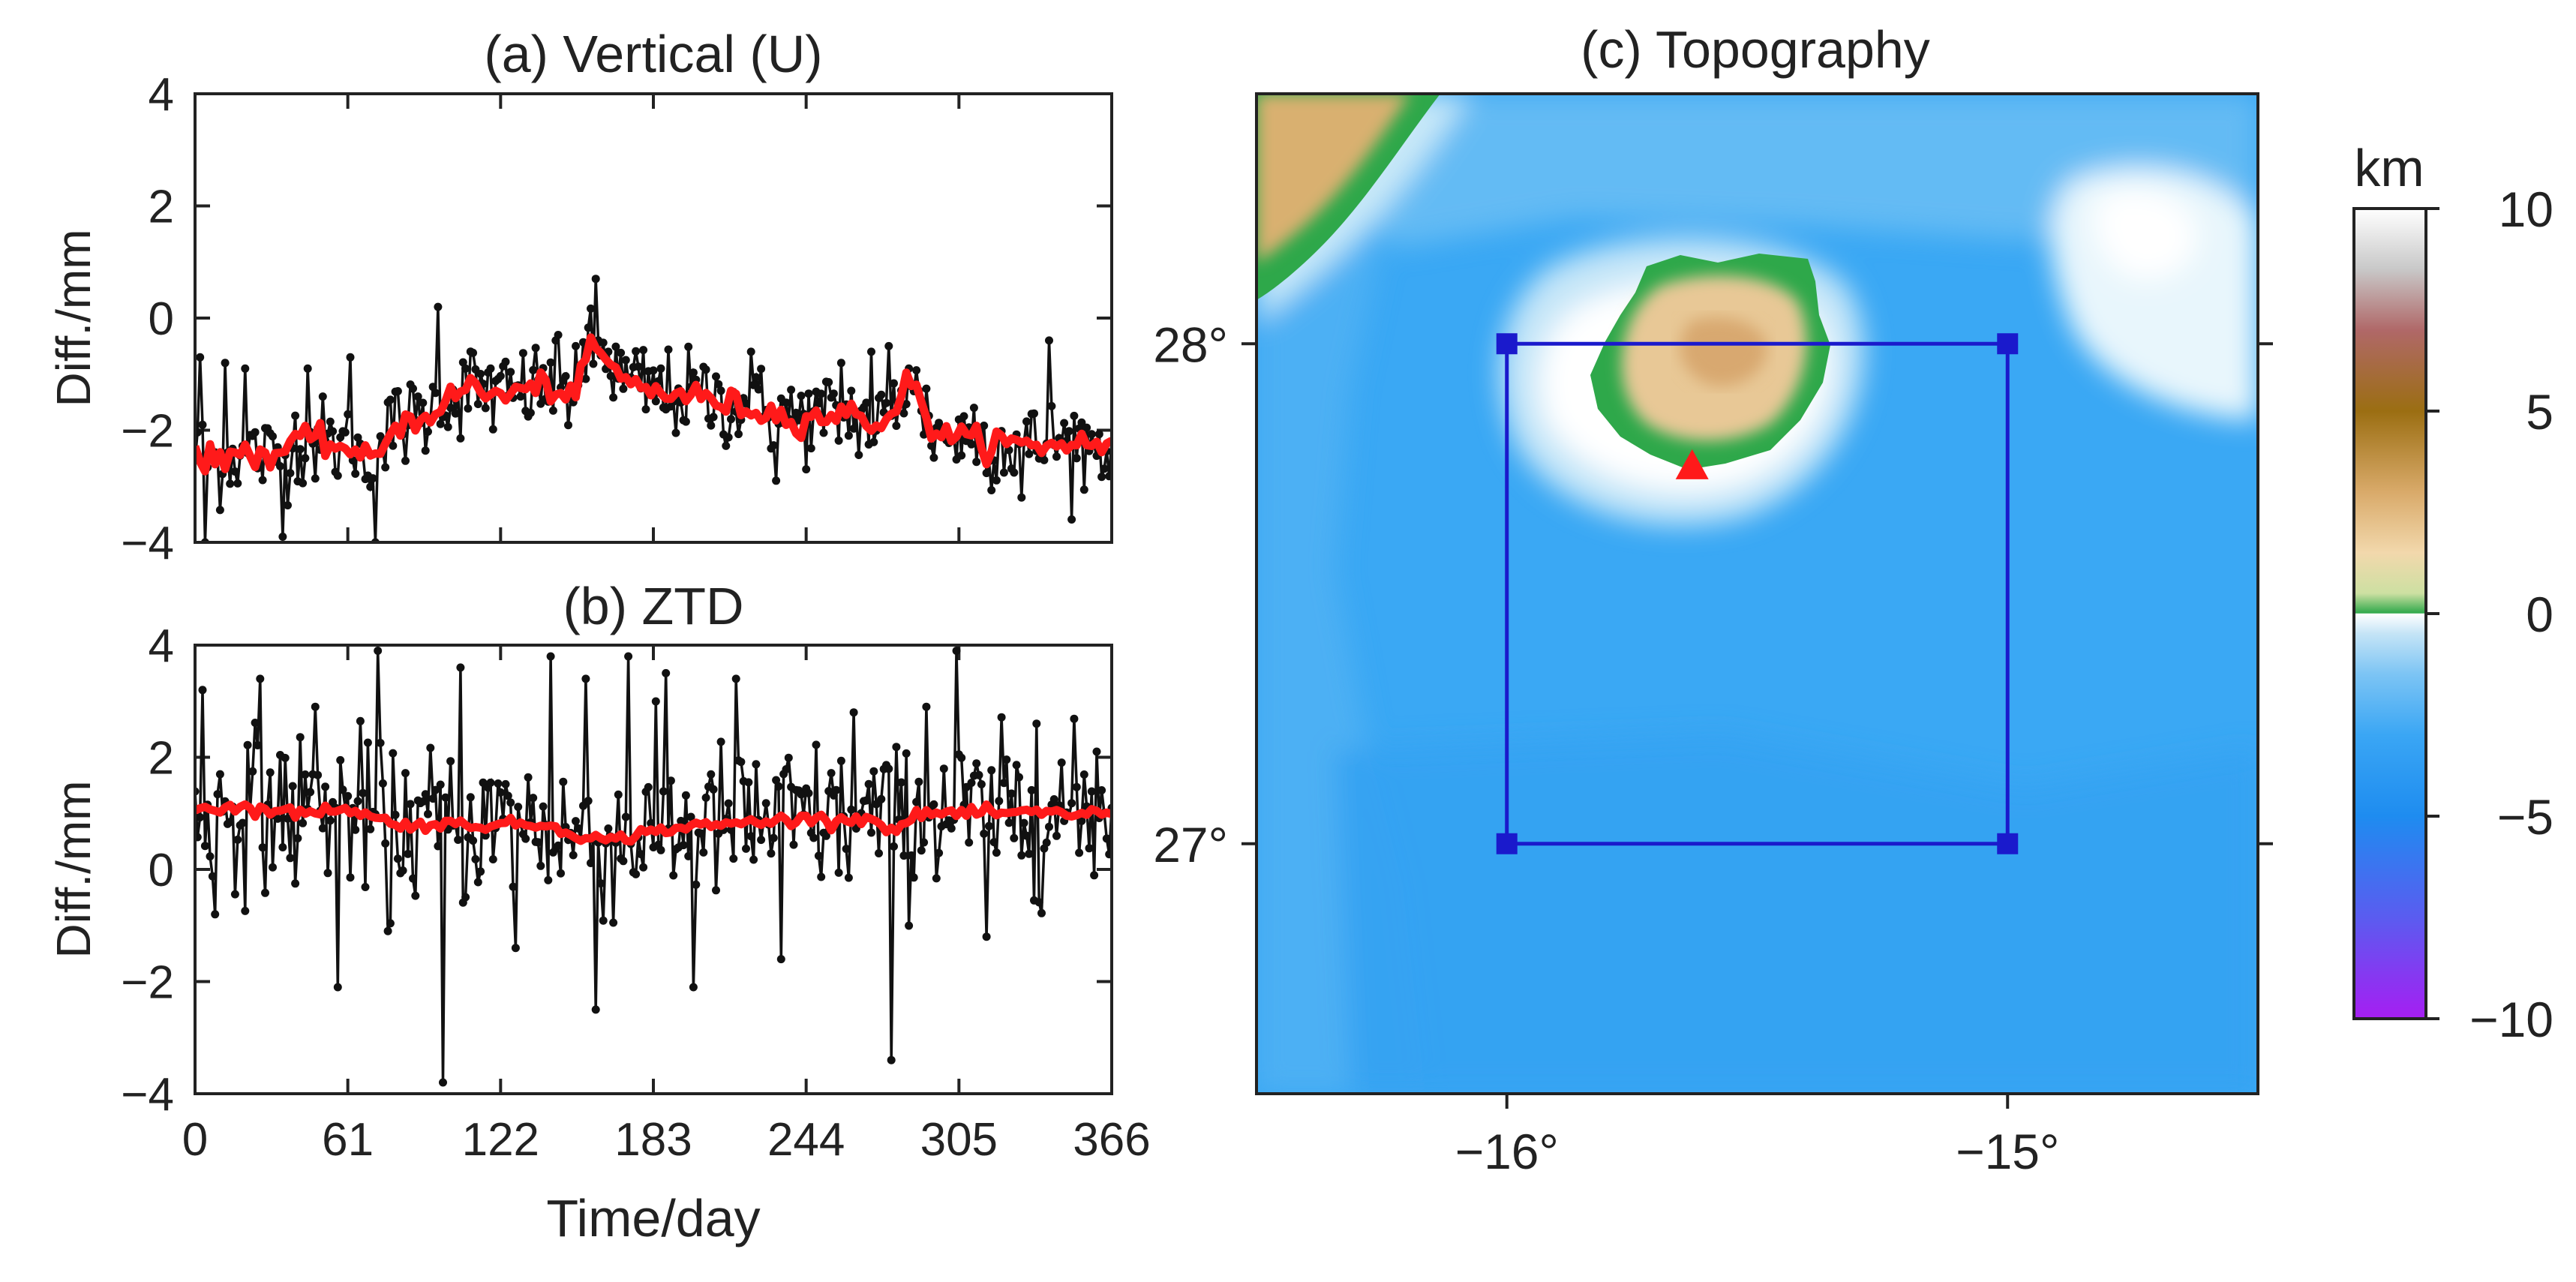  I want to click on map-deep-band-south, so click(1796, 914).